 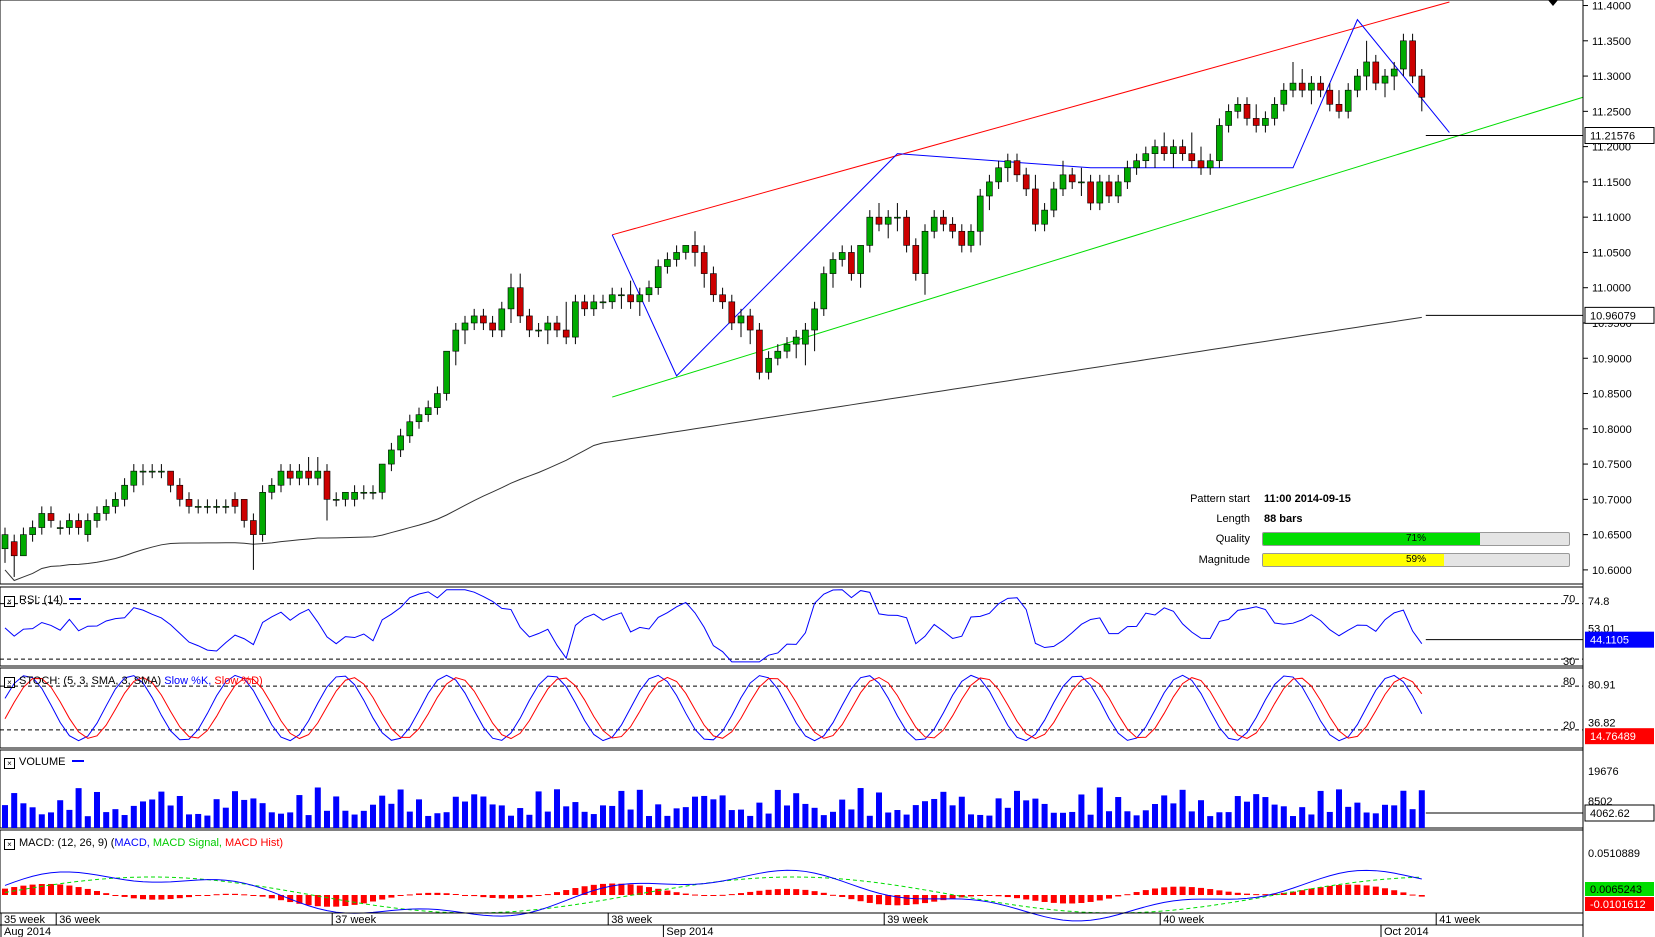 What do you see at coordinates (9, 763) in the screenshot?
I see `volume-collapse-icon: ×` at bounding box center [9, 763].